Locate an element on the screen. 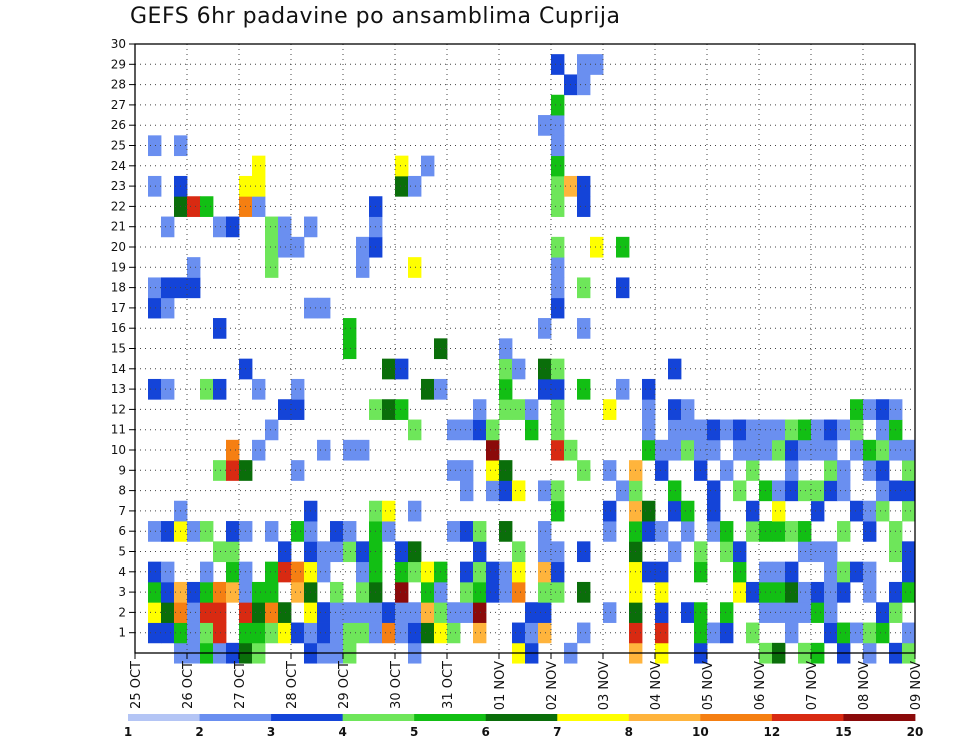 This screenshot has width=960, height=742. y-tick-label: 20 is located at coordinates (118, 247).